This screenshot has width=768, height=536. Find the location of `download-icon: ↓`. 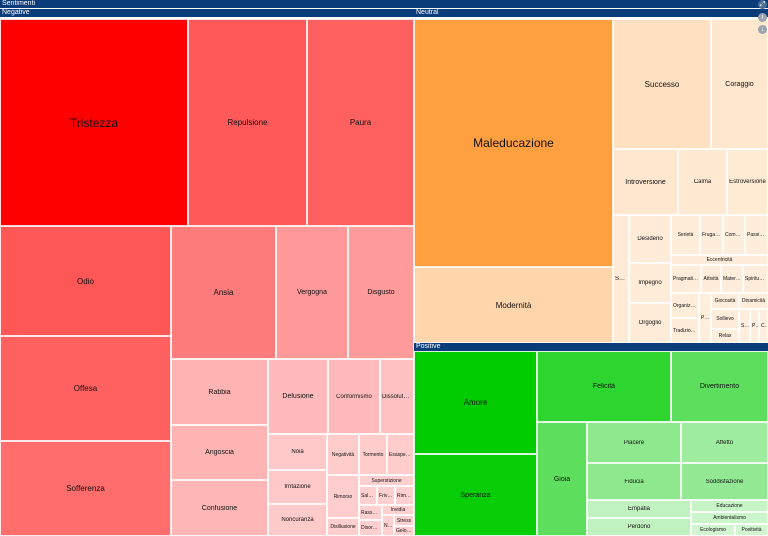

download-icon: ↓ is located at coordinates (762, 29).